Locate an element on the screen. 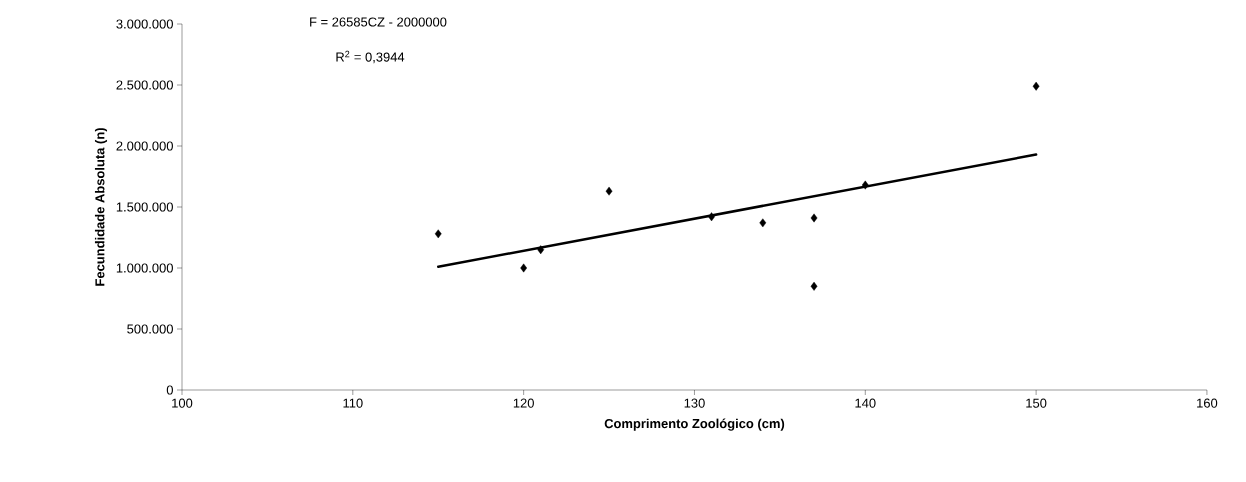 The width and height of the screenshot is (1246, 482). annotation: F = 26585CZ - 2000000 is located at coordinates (378, 22).